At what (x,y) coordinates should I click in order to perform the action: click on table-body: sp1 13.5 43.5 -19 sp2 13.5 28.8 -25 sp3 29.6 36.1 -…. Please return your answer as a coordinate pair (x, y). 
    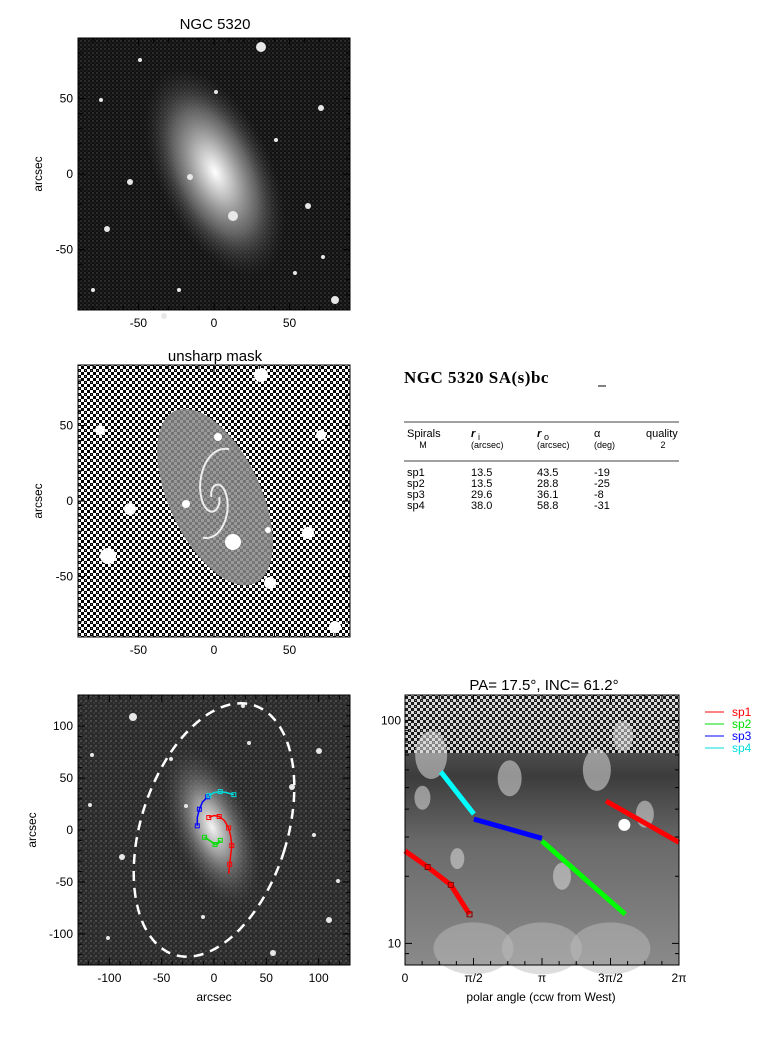
    Looking at the image, I should click on (508, 489).